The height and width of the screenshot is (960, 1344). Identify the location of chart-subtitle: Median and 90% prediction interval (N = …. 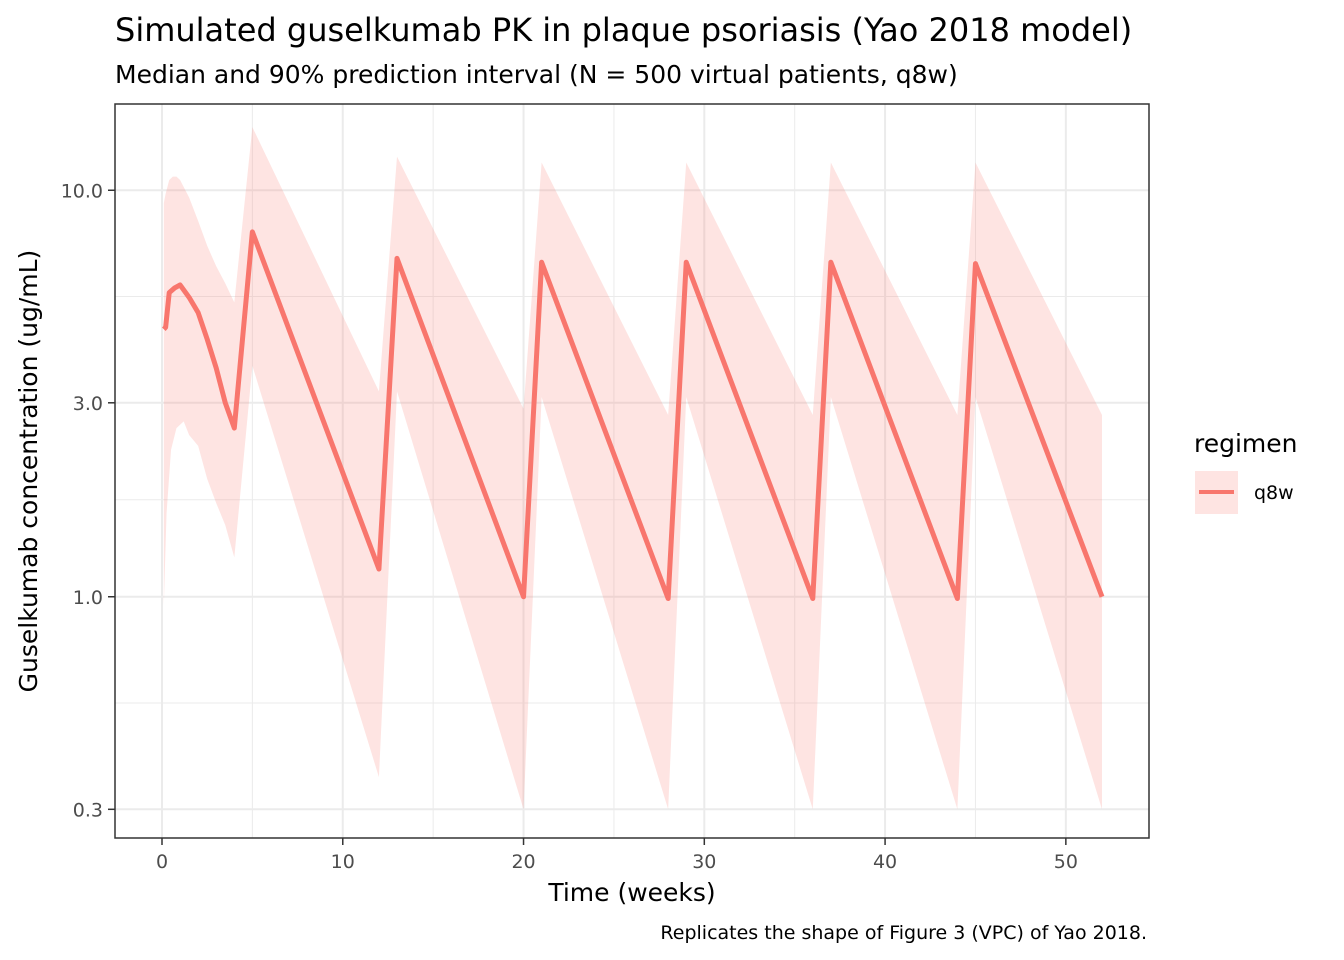
(536, 74).